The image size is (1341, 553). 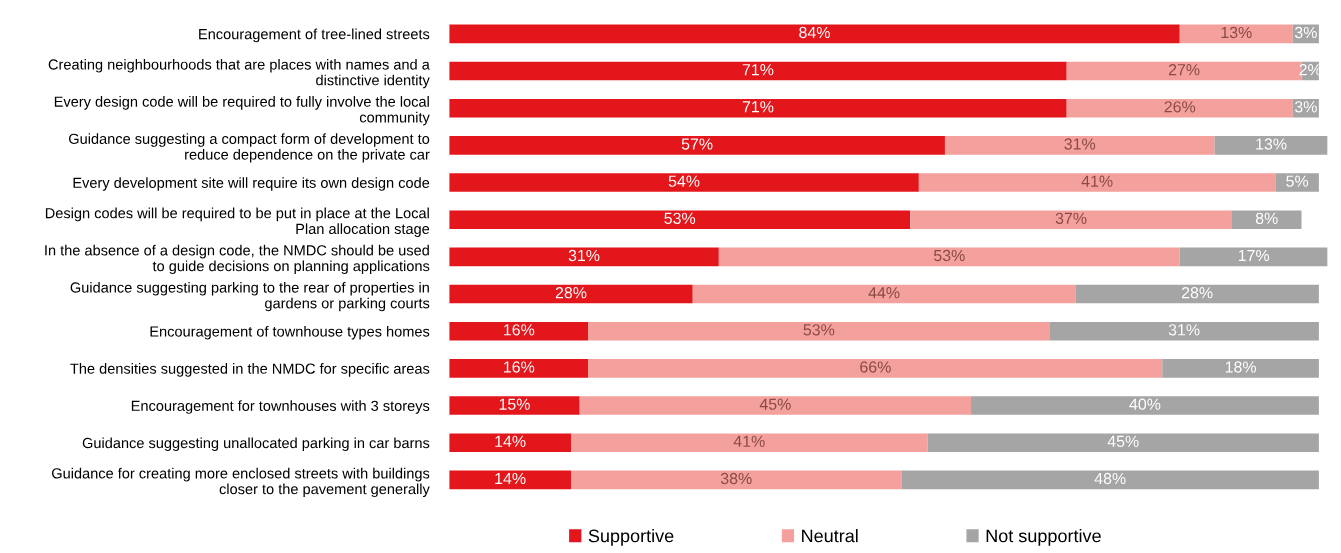 What do you see at coordinates (237, 222) in the screenshot?
I see `y-tick-label: Design codes will be required to be put in place at the Local Plan allocation stage` at bounding box center [237, 222].